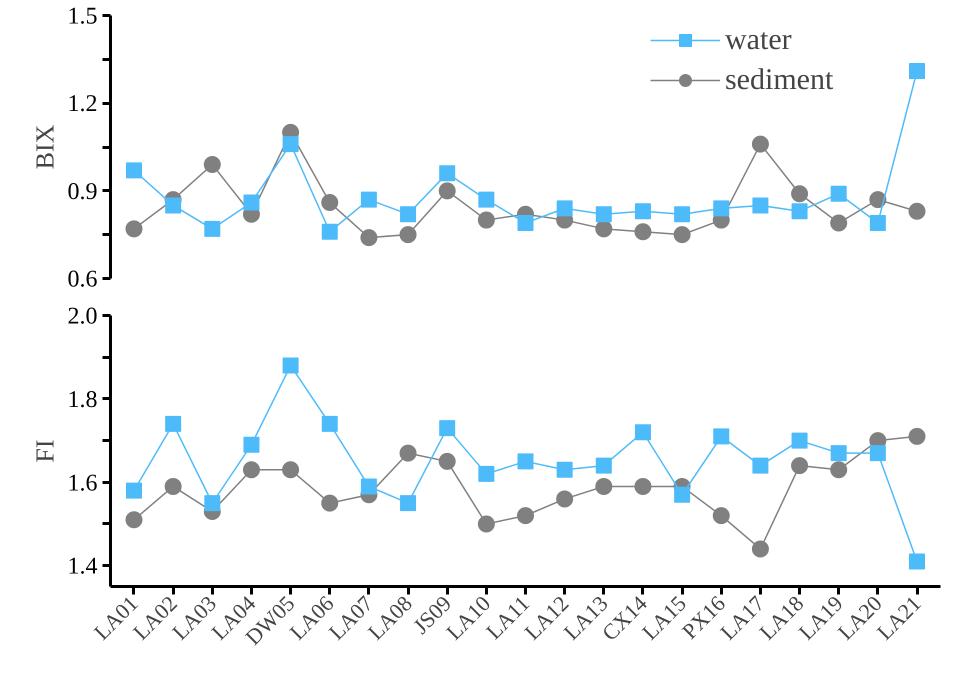 Image resolution: width=970 pixels, height=681 pixels. Describe the element at coordinates (758, 40) in the screenshot. I see `legend-label: water` at that location.